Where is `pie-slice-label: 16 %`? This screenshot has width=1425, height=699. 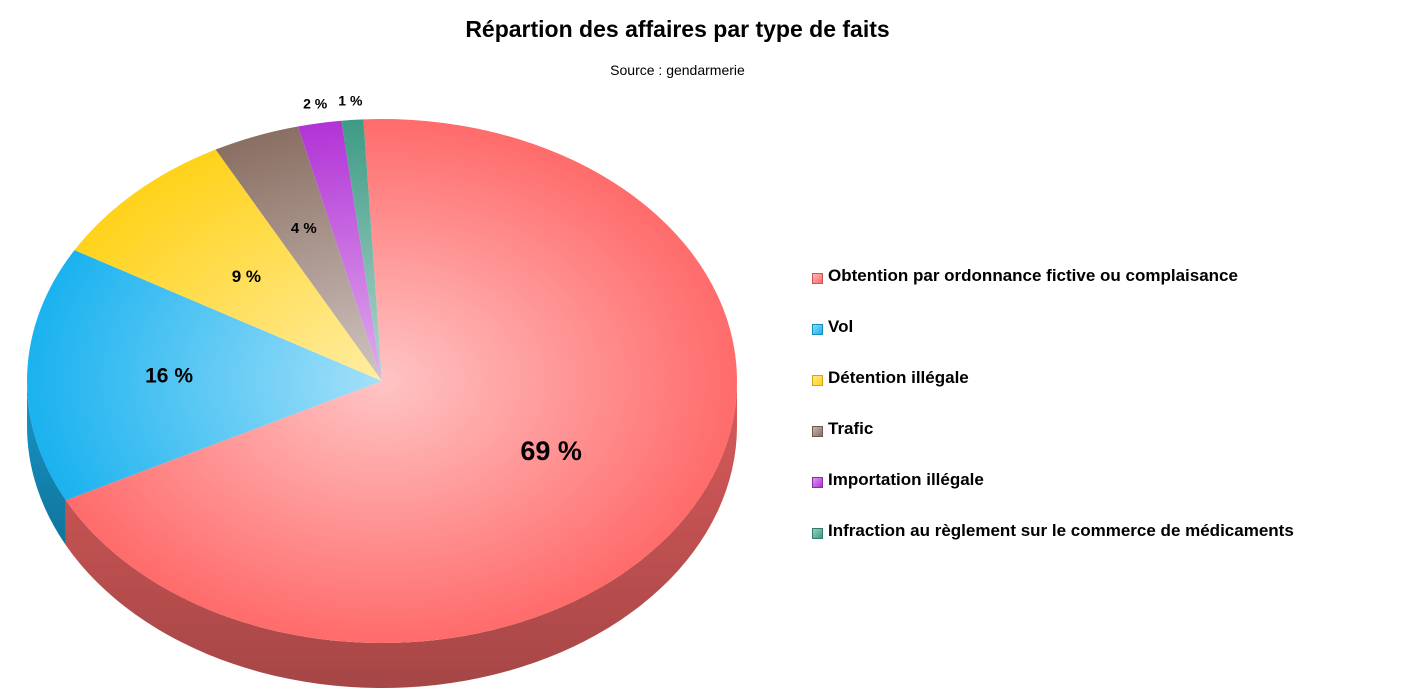
pie-slice-label: 16 % is located at coordinates (169, 376).